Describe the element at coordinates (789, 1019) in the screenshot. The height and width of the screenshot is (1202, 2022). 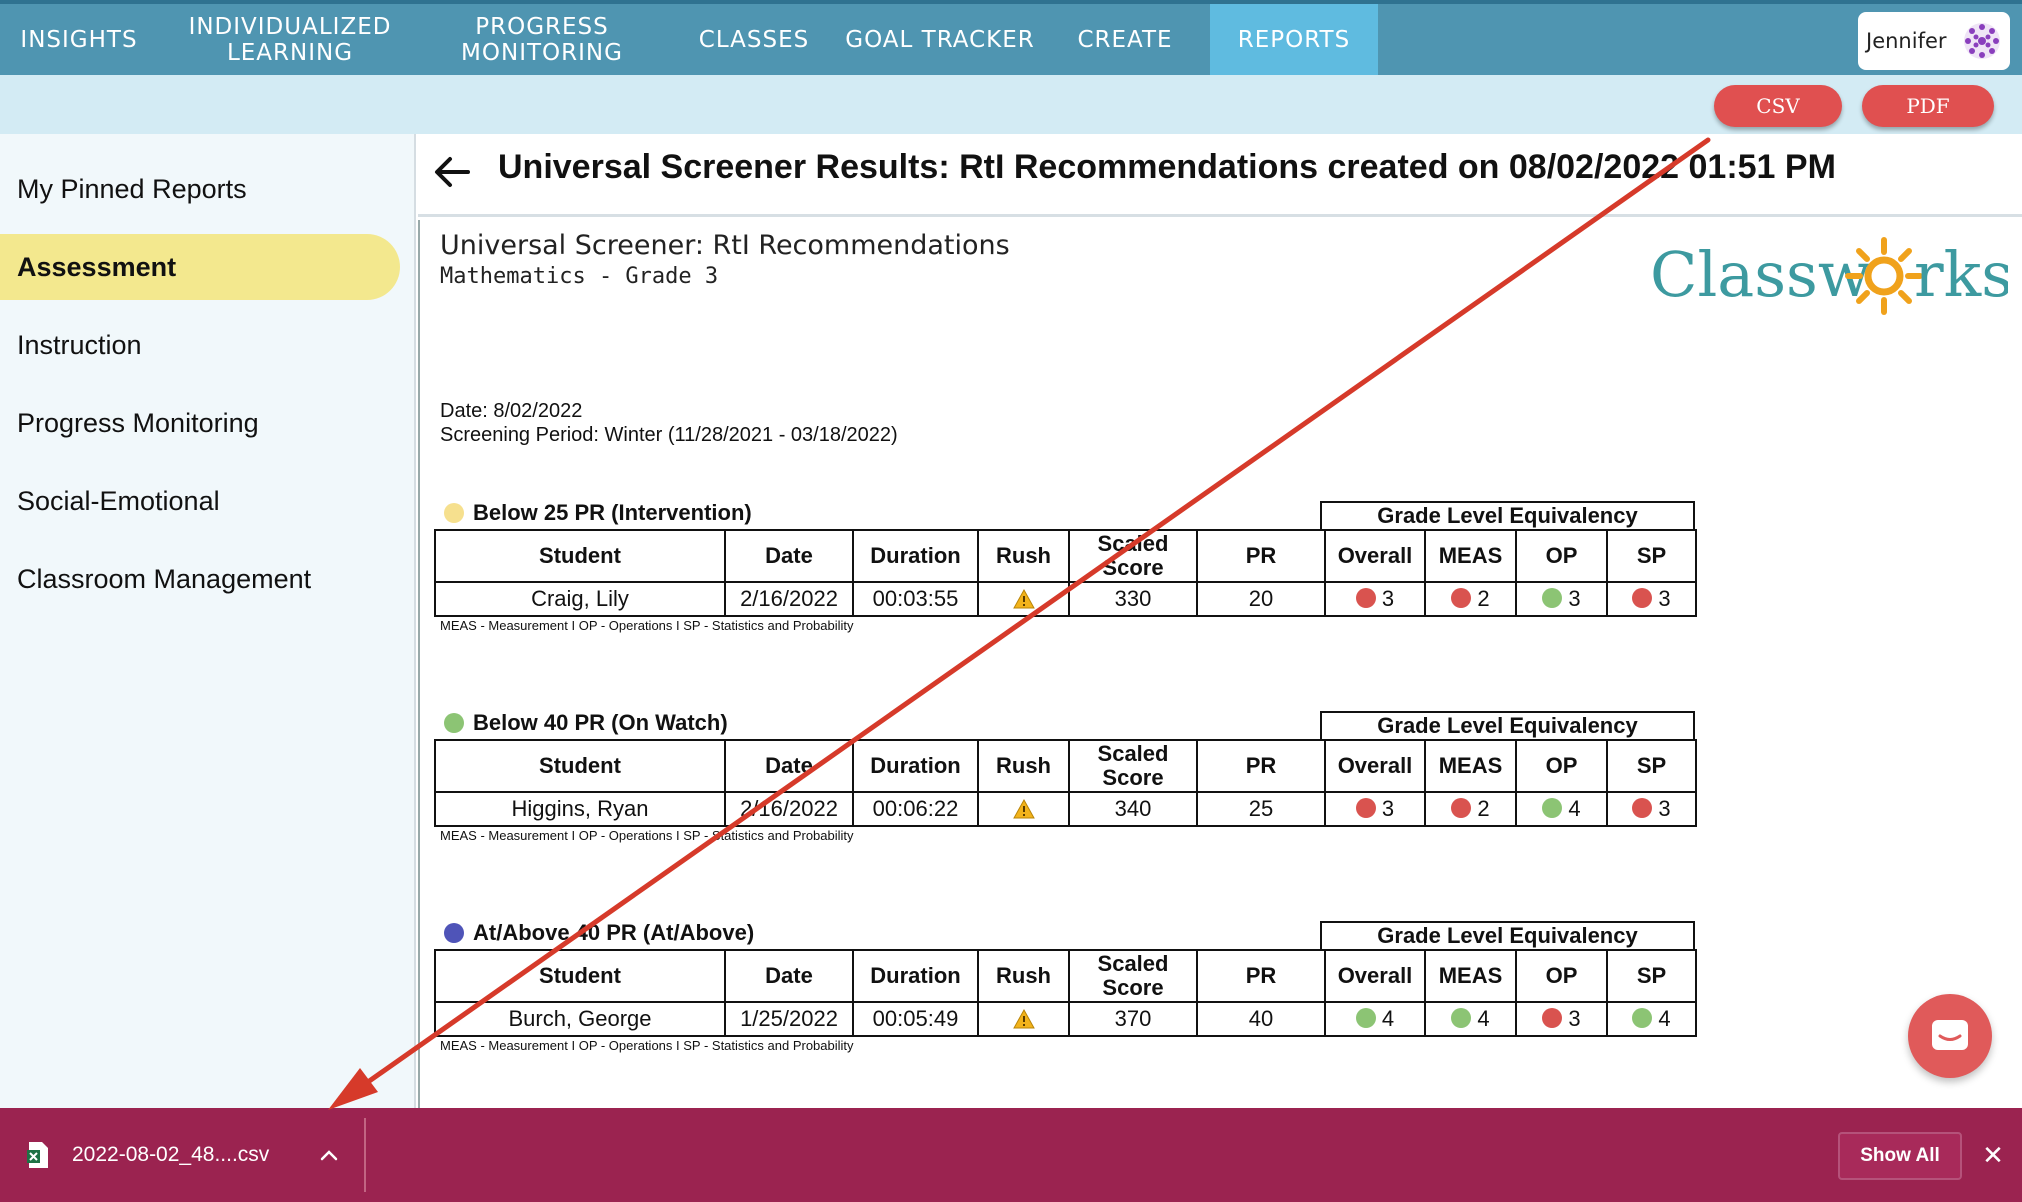
I see `test-date: 1/25/2022` at that location.